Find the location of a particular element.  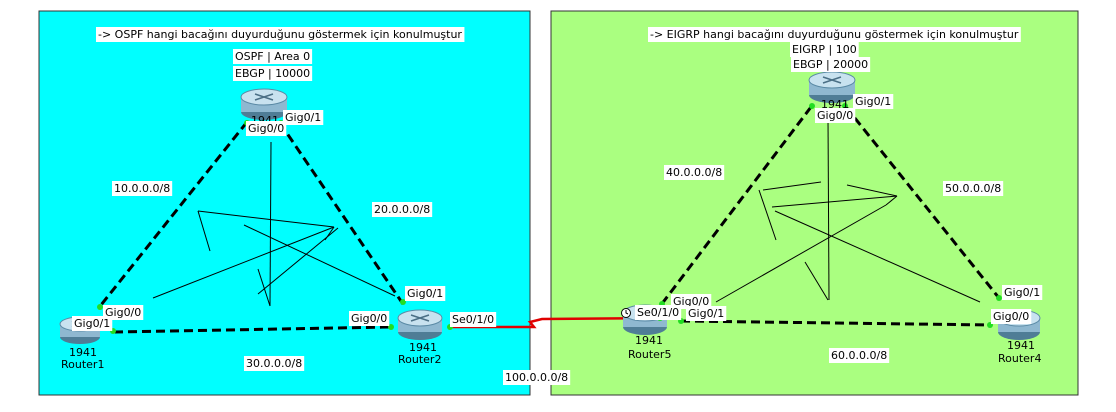

router1-model: 1941 is located at coordinates (83, 352).